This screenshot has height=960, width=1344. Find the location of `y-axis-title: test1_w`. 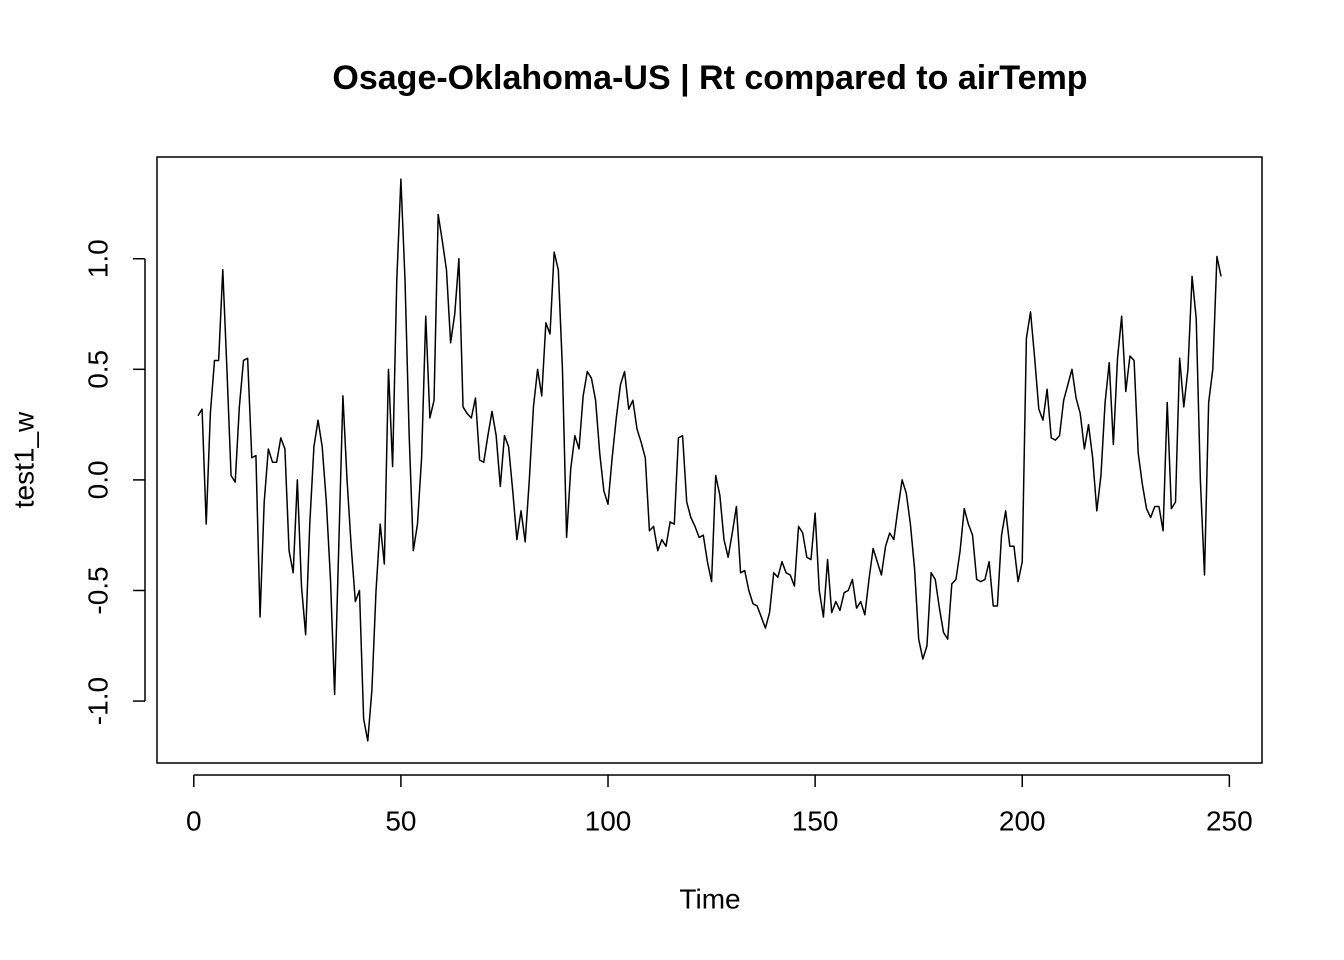

y-axis-title: test1_w is located at coordinates (23, 459).